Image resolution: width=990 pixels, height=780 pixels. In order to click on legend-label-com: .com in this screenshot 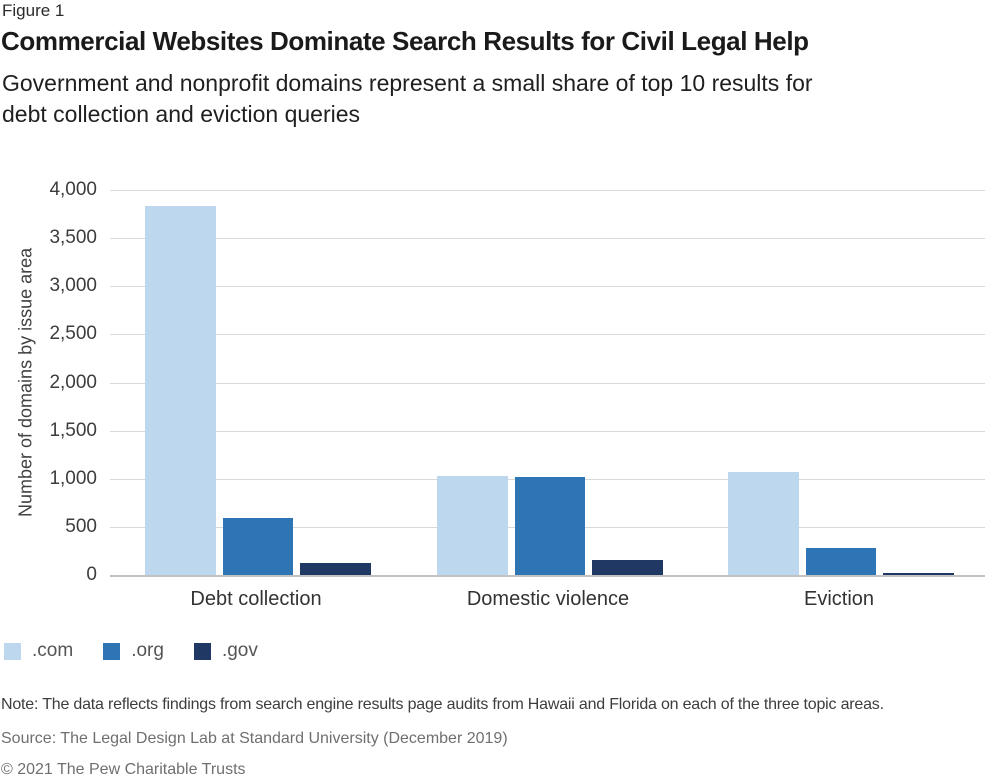, I will do `click(53, 650)`.